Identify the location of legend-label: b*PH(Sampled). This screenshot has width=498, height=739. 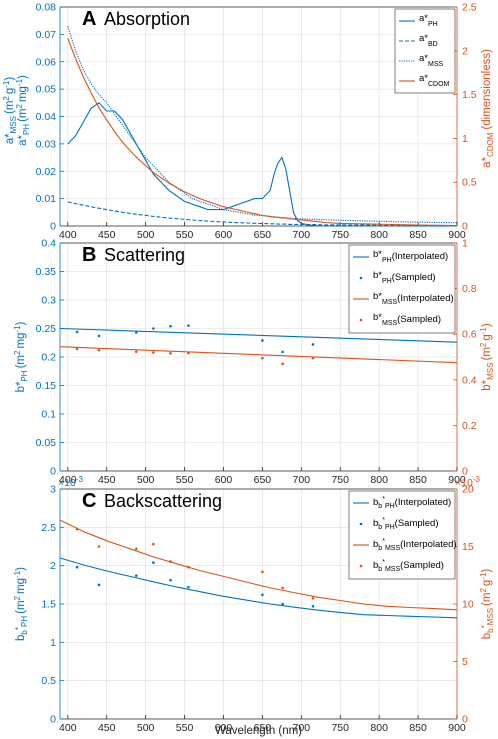
(404, 277).